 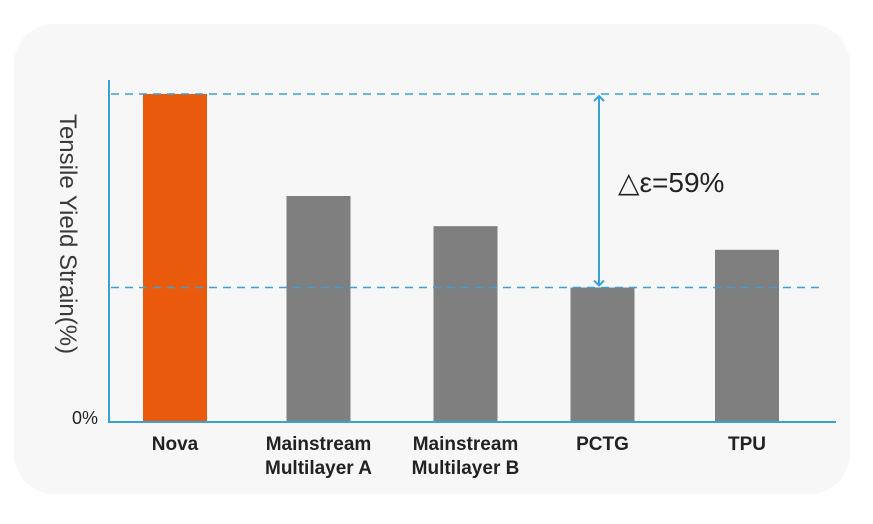 What do you see at coordinates (671, 182) in the screenshot?
I see `delta-annotation: △ε=59%` at bounding box center [671, 182].